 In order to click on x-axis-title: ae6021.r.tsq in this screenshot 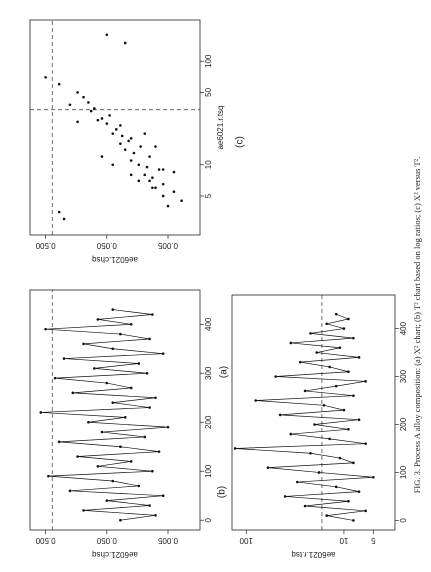, I will do `click(220, 127)`.